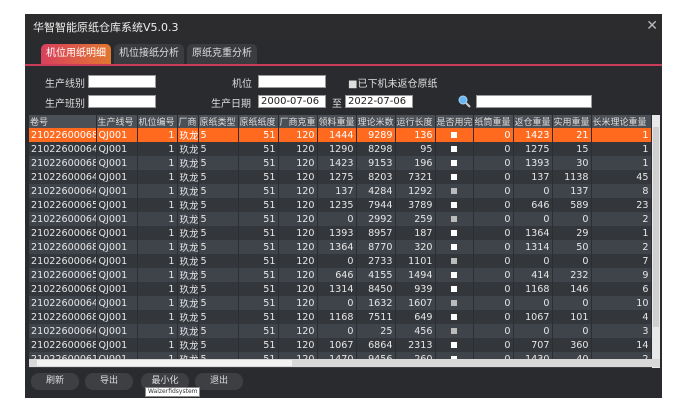 This screenshot has width=688, height=411. I want to click on column-header: 是否用完, so click(454, 121).